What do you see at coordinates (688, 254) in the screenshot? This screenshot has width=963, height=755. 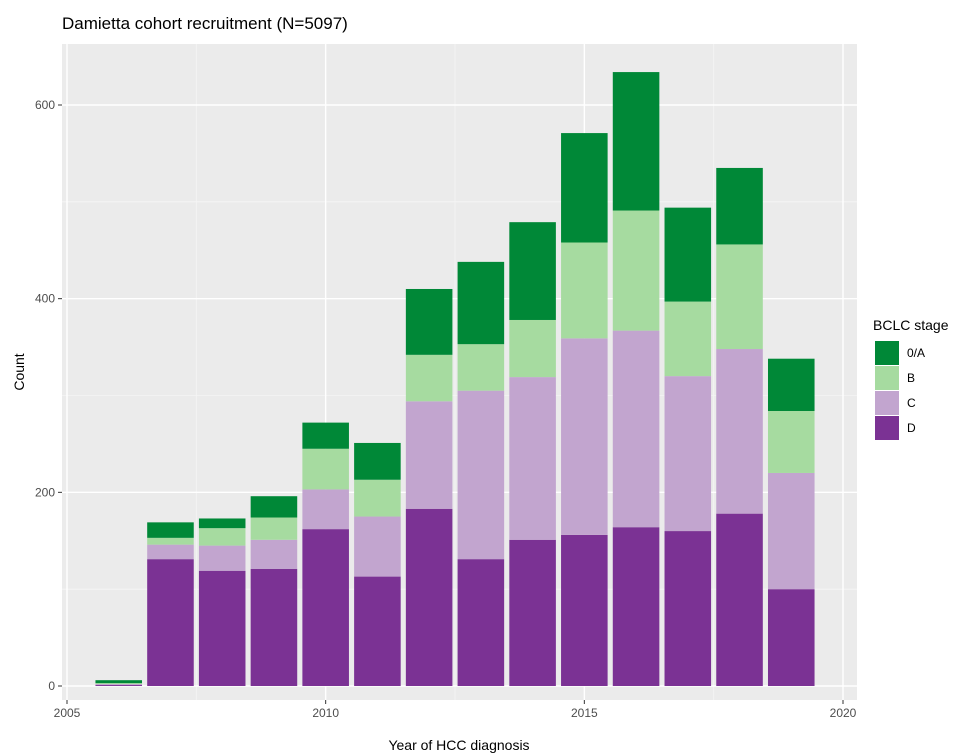 I see `bar-2017-stage-0a` at bounding box center [688, 254].